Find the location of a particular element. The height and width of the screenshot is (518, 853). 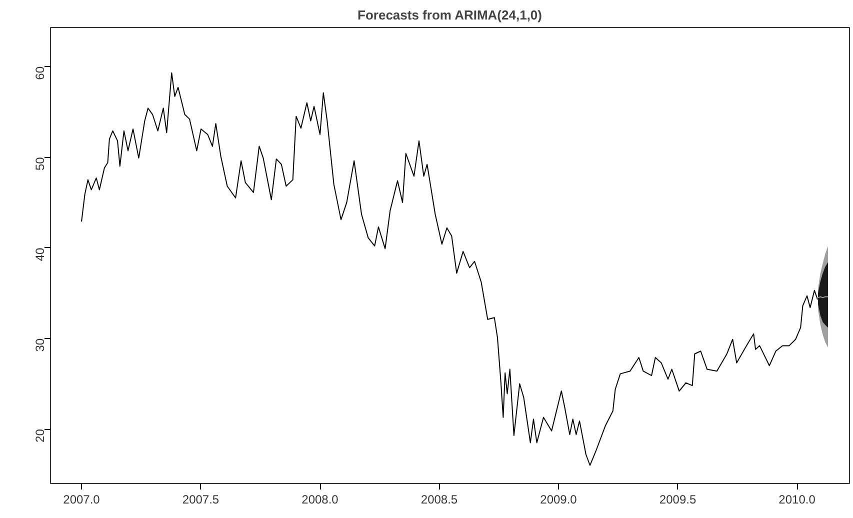

x-tick-label: 2007.5 is located at coordinates (201, 499).